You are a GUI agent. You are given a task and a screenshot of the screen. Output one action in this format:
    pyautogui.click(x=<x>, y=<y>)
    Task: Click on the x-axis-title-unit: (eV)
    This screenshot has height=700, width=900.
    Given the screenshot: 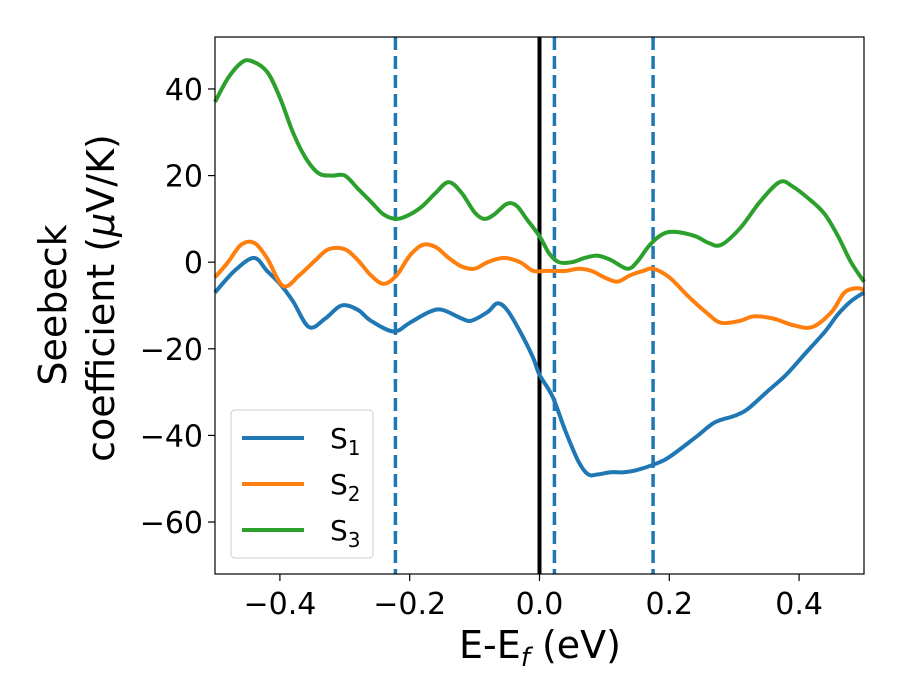 What is the action you would take?
    pyautogui.click(x=575, y=645)
    